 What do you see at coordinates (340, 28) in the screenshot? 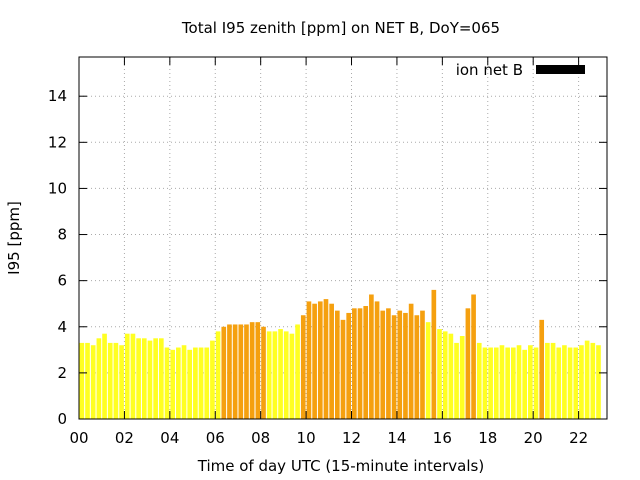
I see `chart-title: Total I95 zenith [ppm] on NET B, DoY=065` at bounding box center [340, 28].